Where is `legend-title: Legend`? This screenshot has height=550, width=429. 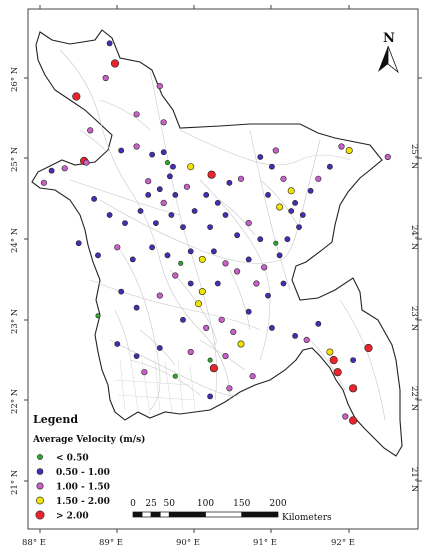 legend-title: Legend is located at coordinates (55, 419).